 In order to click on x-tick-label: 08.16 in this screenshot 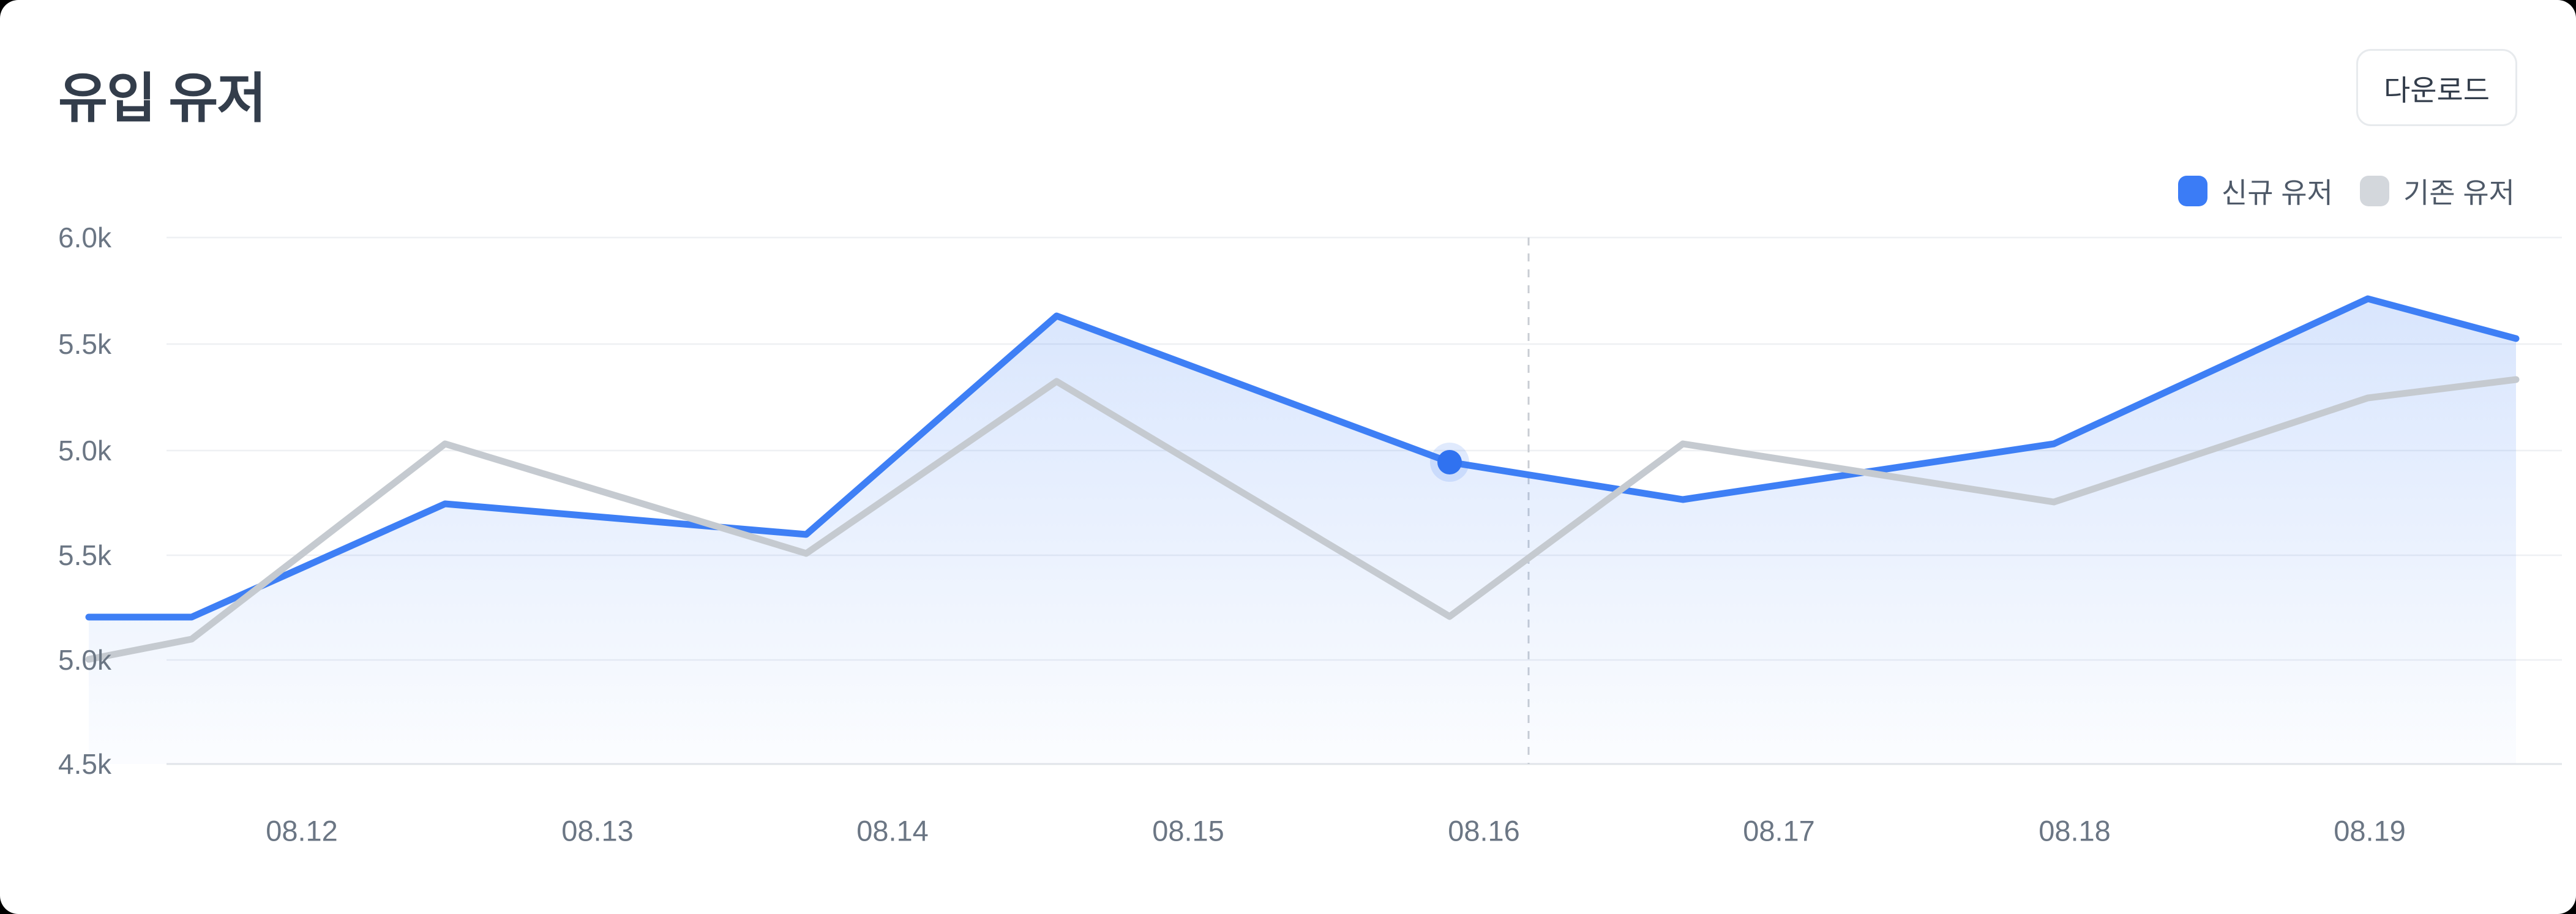, I will do `click(1484, 830)`.